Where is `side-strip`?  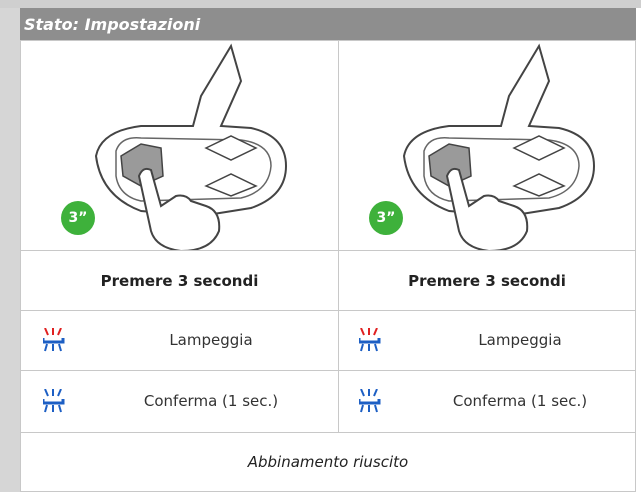 side-strip is located at coordinates (10, 246).